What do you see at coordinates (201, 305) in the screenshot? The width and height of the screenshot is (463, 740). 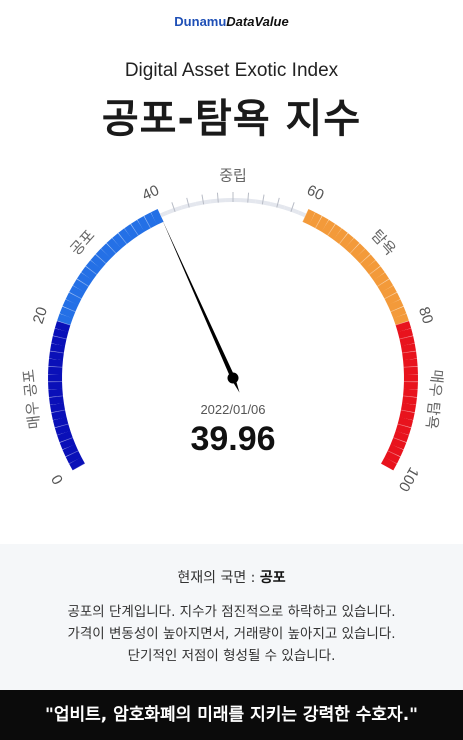 I see `gauge-needle` at bounding box center [201, 305].